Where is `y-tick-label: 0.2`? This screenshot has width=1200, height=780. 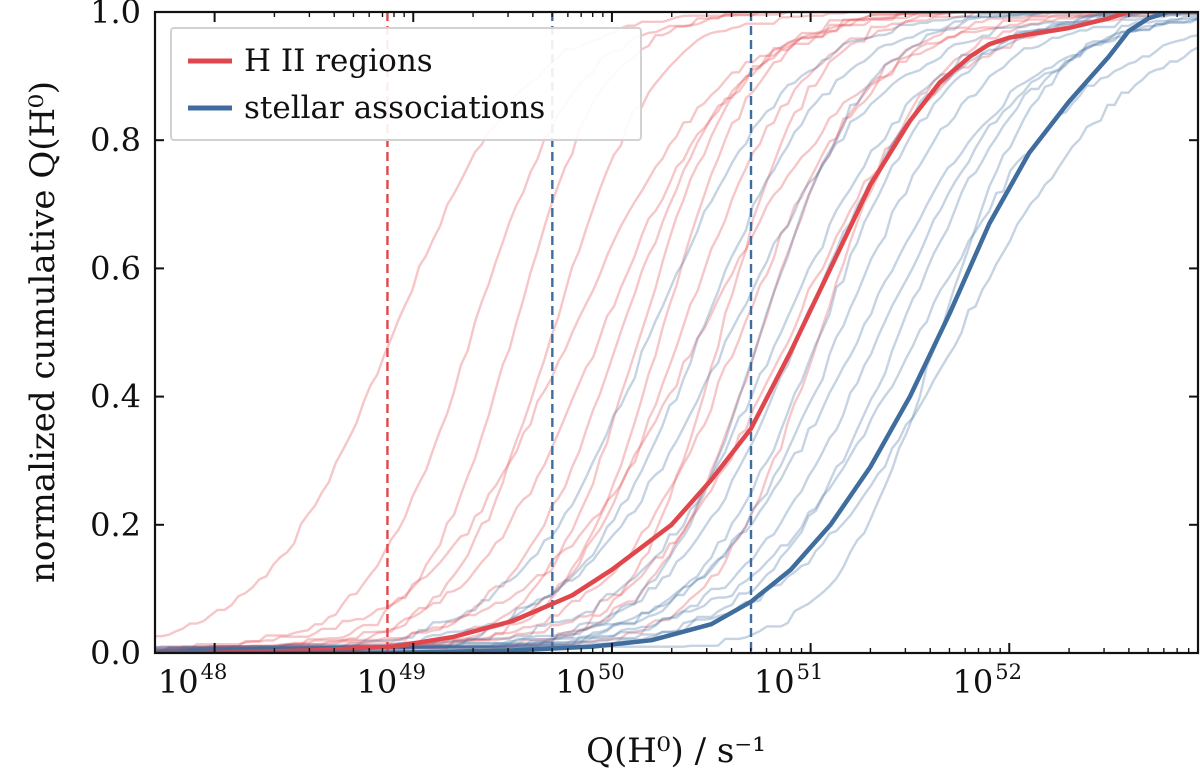
y-tick-label: 0.2 is located at coordinates (115, 525).